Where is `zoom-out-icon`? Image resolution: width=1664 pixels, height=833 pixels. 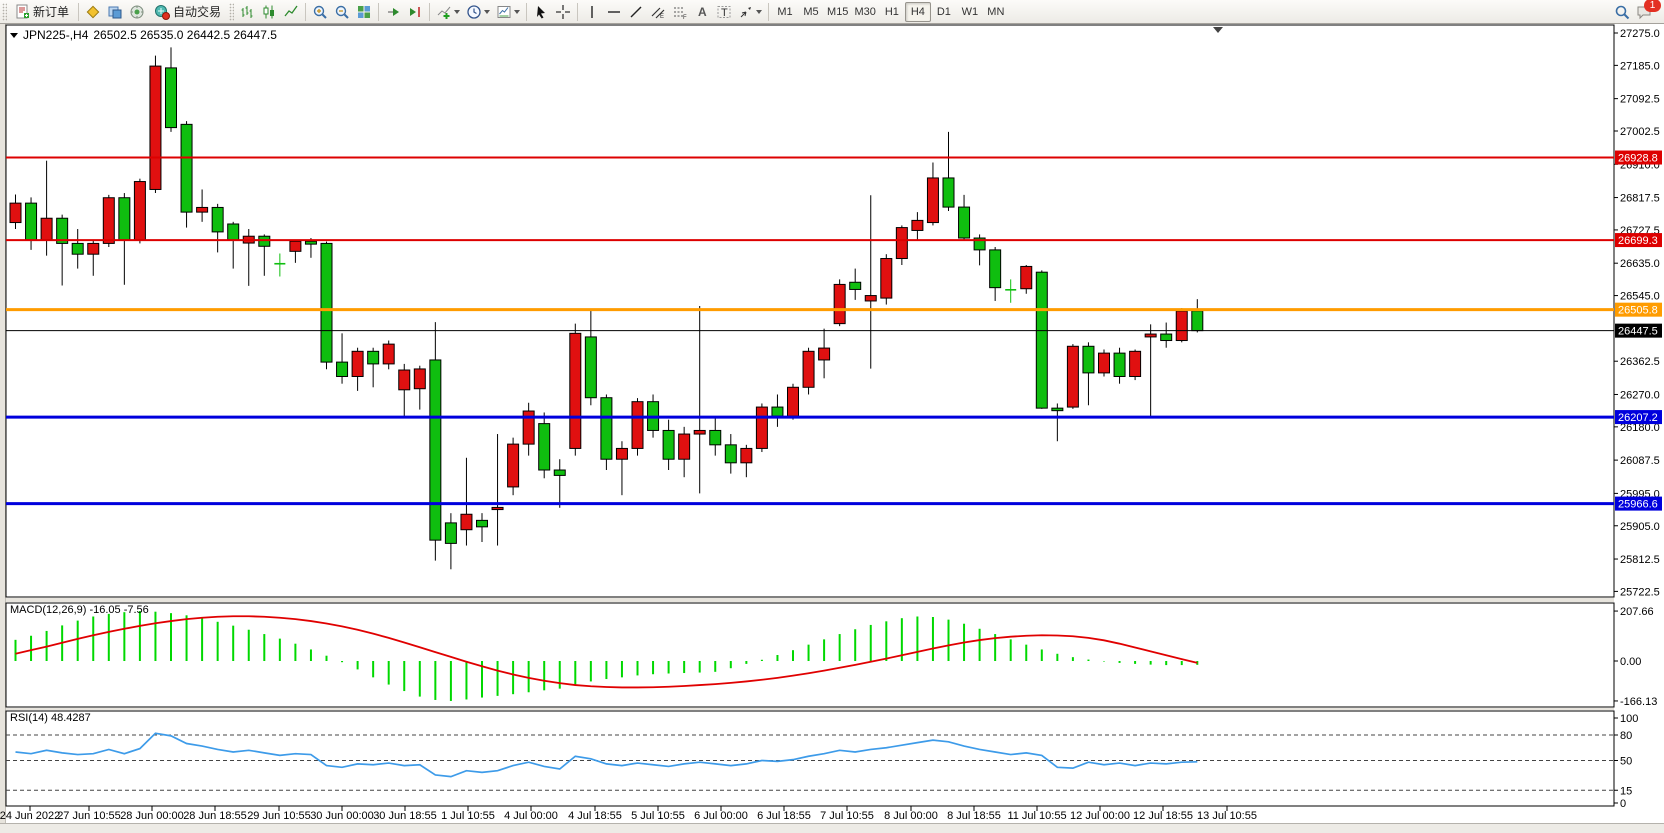
zoom-out-icon is located at coordinates (342, 12).